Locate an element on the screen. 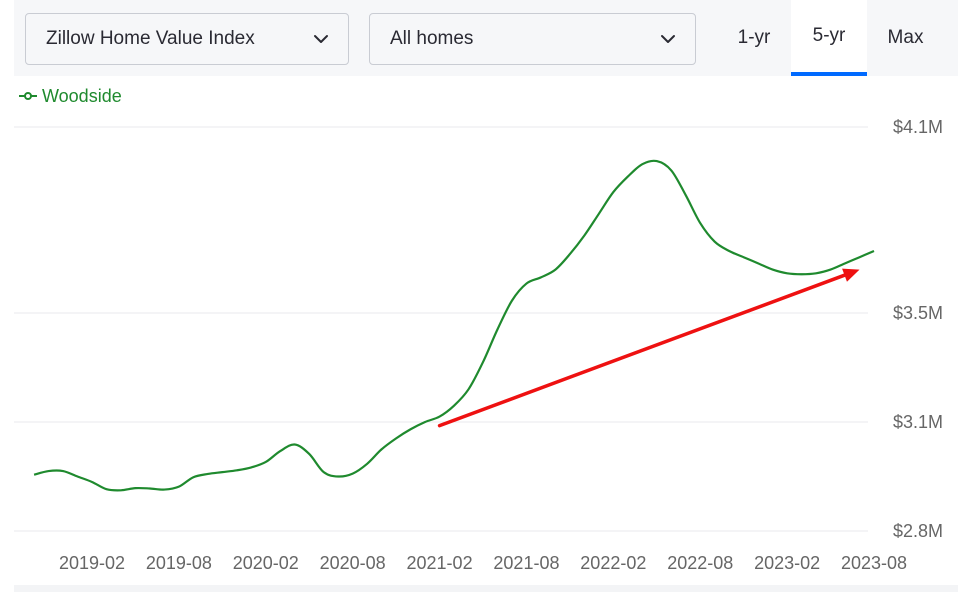  home-type-select-value: All homes is located at coordinates (432, 38).